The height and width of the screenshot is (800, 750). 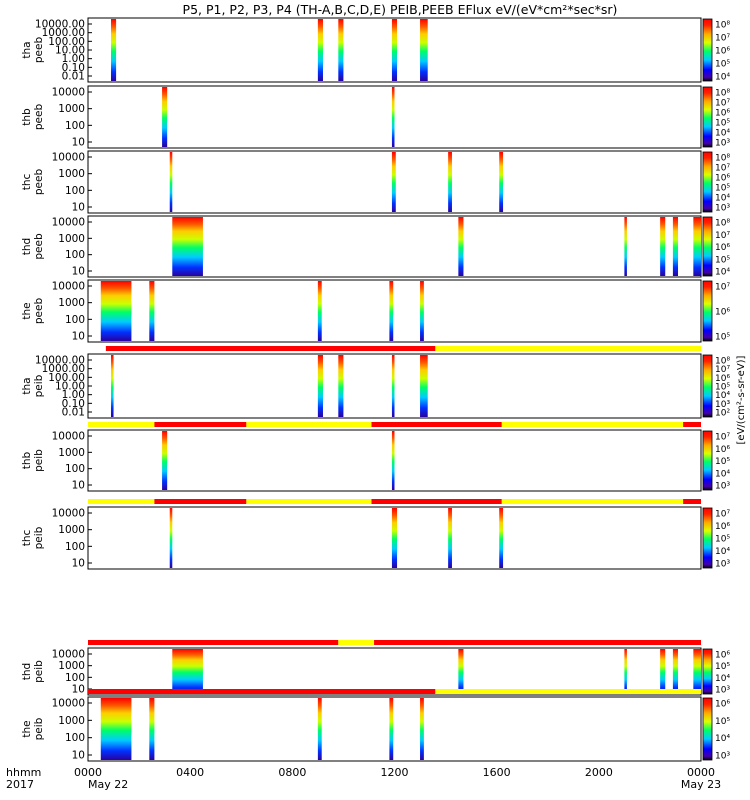 What do you see at coordinates (108, 784) in the screenshot?
I see `x-date-start: May 22` at bounding box center [108, 784].